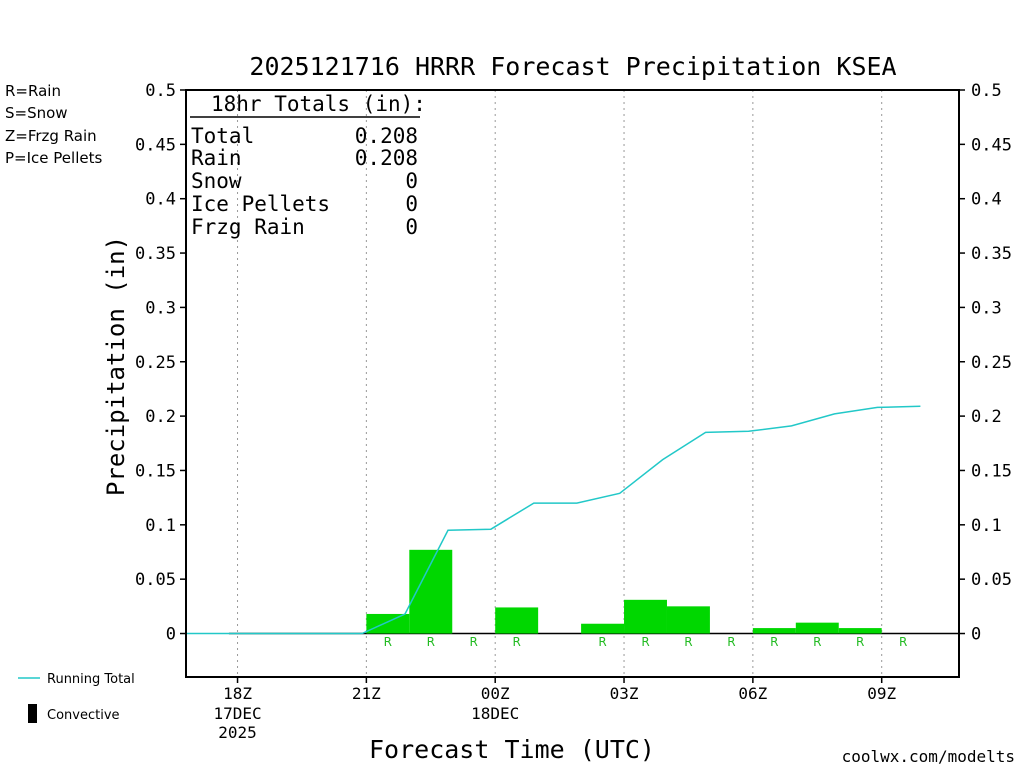  I want to click on credit-text: coolwx.com/modelts, so click(928, 756).